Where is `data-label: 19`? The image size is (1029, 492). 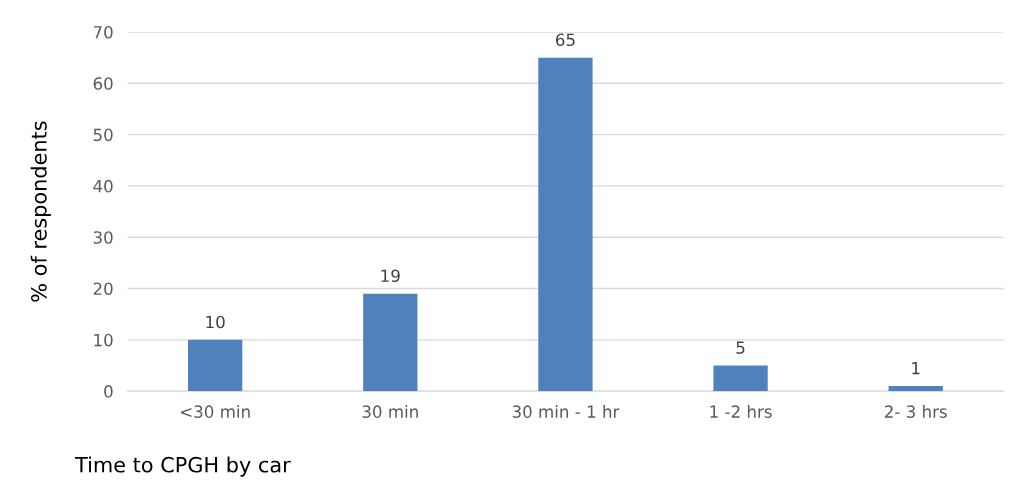
data-label: 19 is located at coordinates (390, 276).